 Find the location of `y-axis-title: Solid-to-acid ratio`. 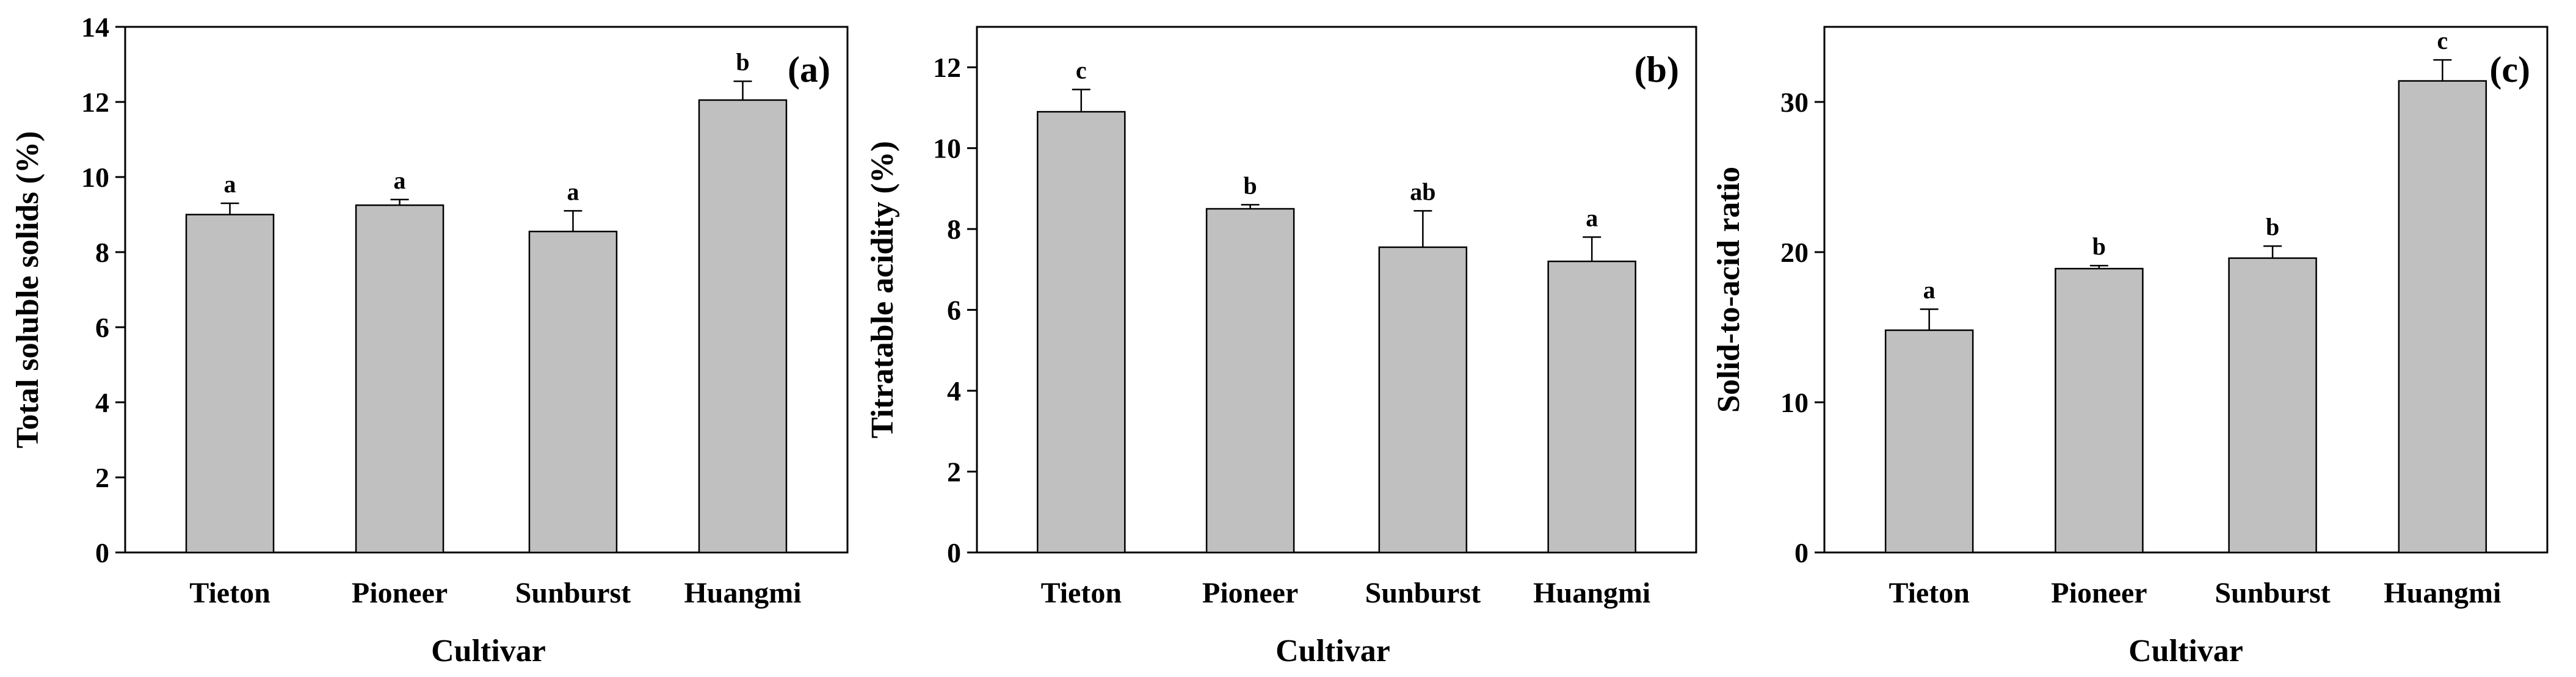

y-axis-title: Solid-to-acid ratio is located at coordinates (1728, 290).